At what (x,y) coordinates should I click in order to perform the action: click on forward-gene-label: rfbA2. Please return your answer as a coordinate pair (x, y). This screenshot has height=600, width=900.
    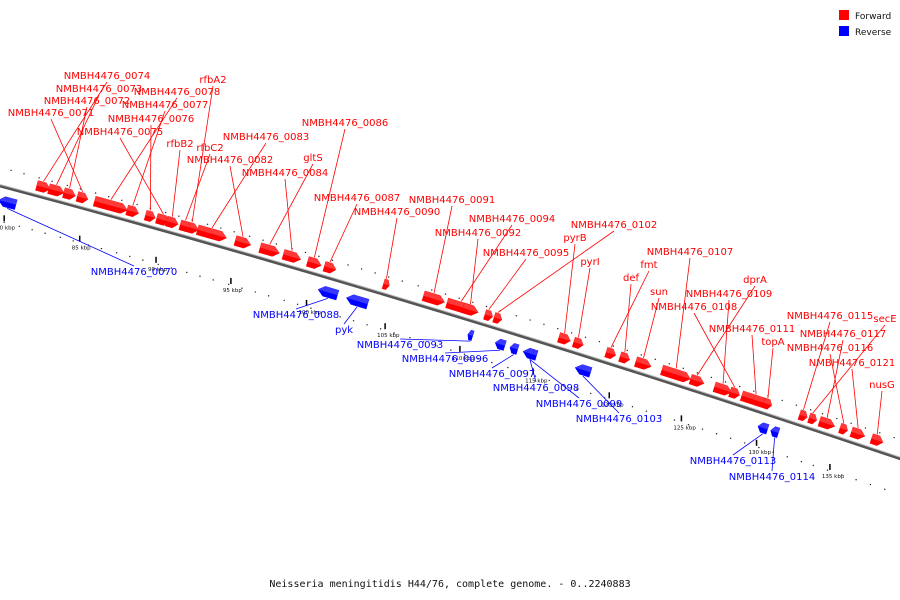
    Looking at the image, I should click on (212, 80).